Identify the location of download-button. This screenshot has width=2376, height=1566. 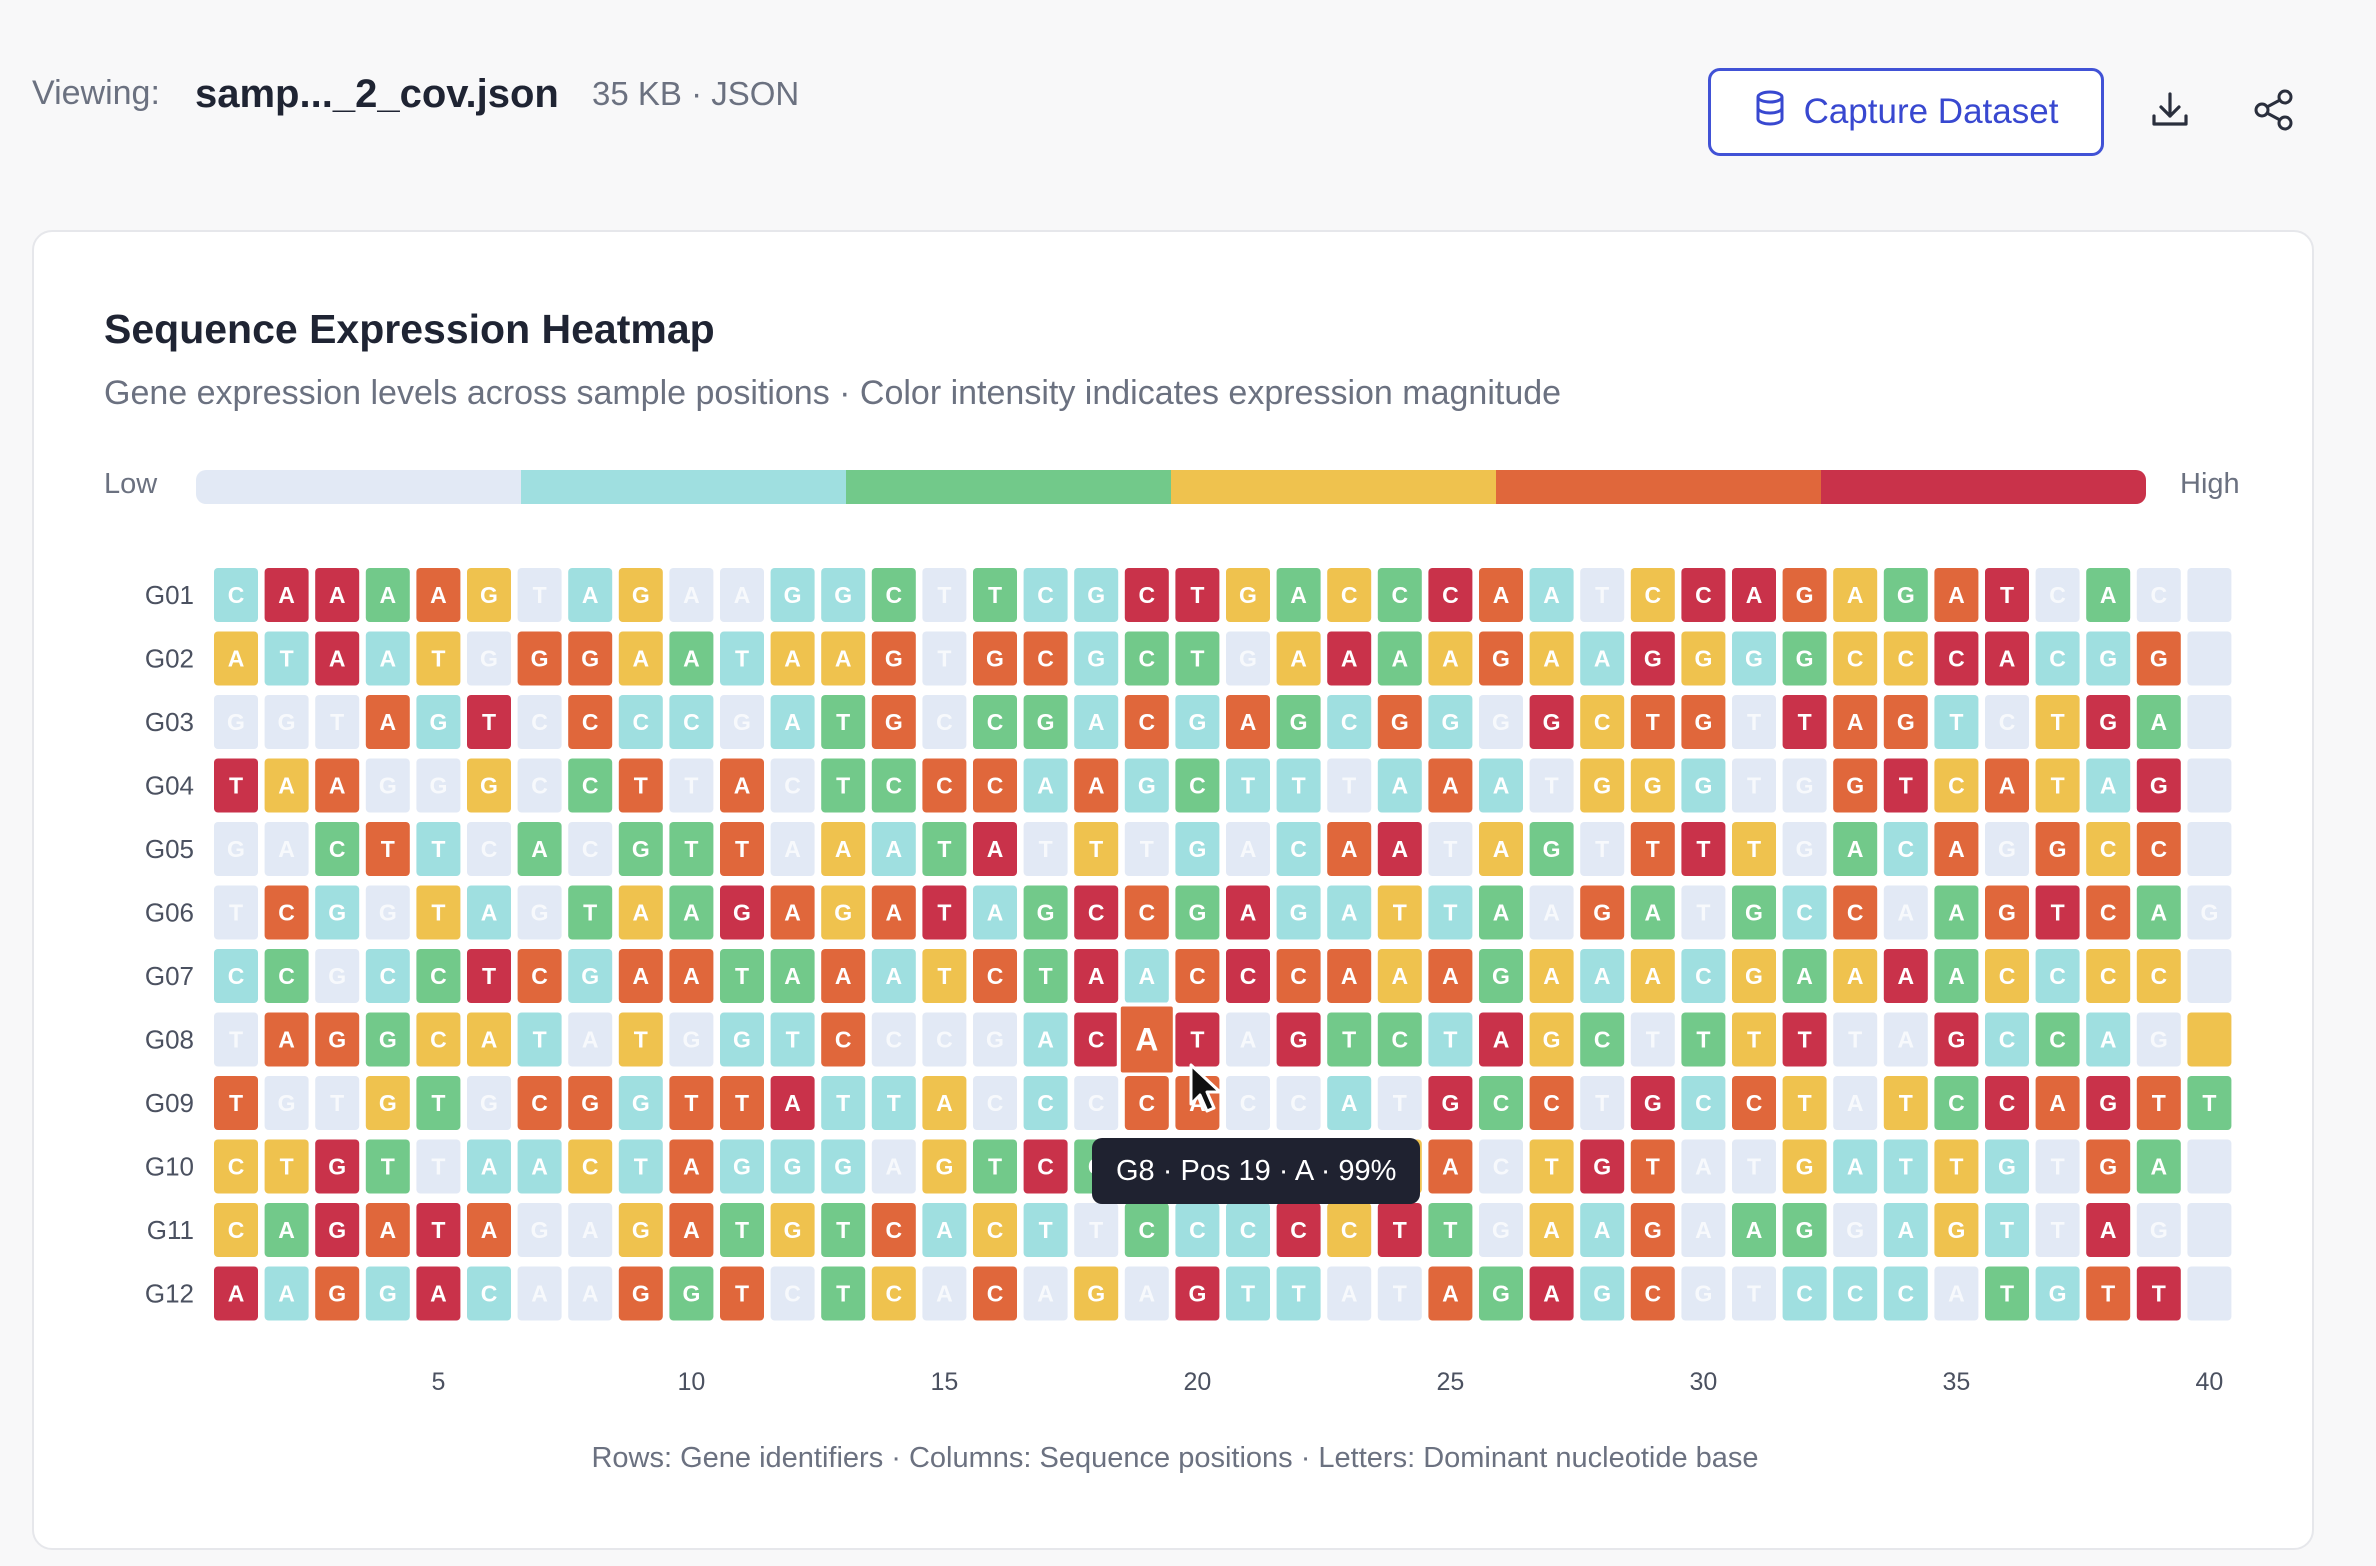
(2170, 112).